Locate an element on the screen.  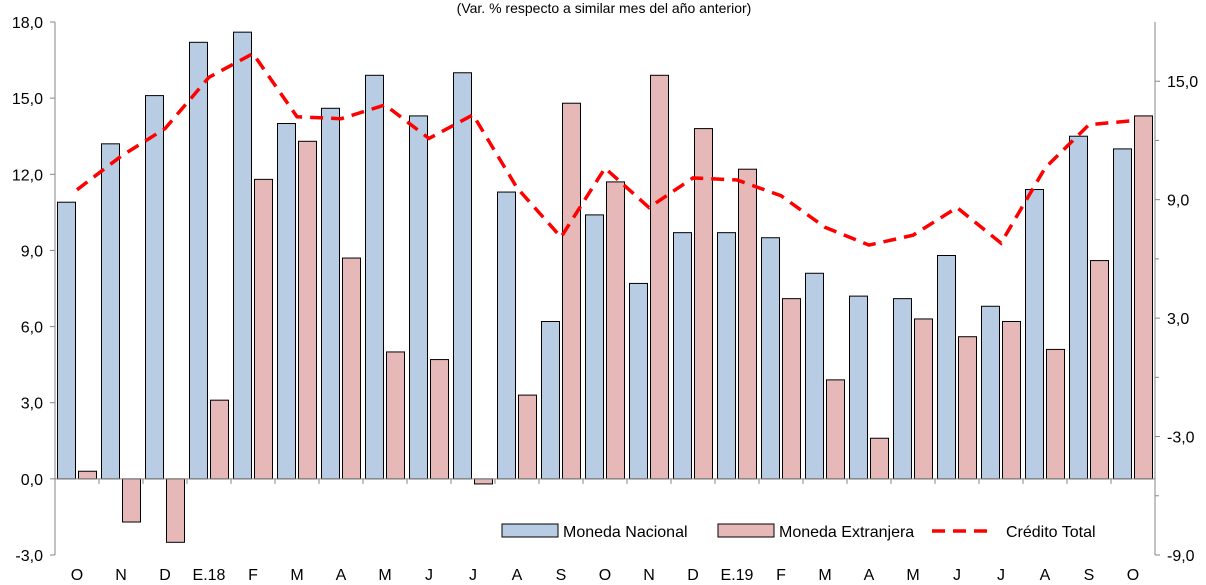
left-axis-tick-label: 12,0 is located at coordinates (27, 175).